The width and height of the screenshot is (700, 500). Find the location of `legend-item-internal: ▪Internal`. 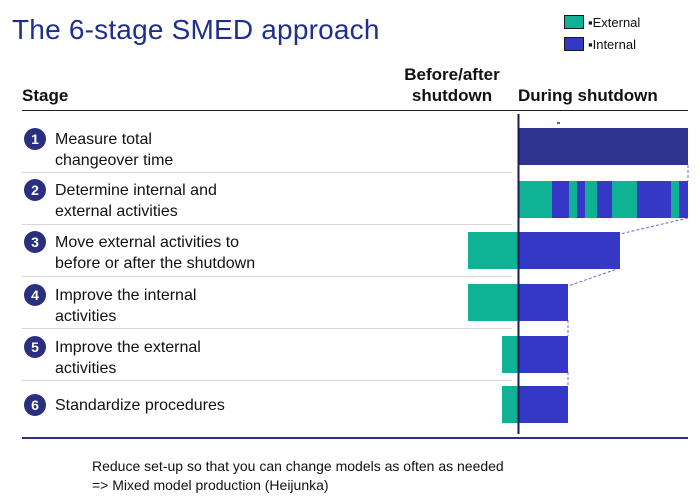

legend-item-internal: ▪Internal is located at coordinates (602, 44).